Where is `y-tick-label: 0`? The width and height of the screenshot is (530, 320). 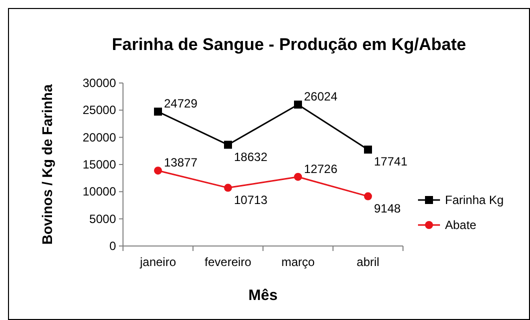
y-tick-label: 0 is located at coordinates (112, 246).